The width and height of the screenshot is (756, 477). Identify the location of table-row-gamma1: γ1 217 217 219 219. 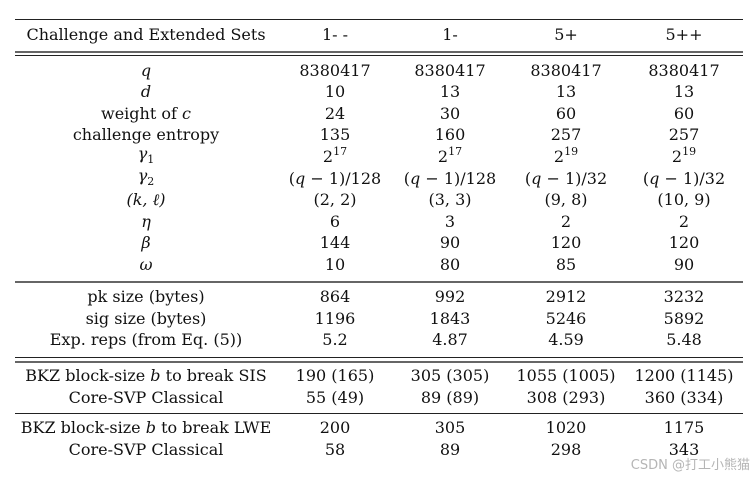
(379, 157).